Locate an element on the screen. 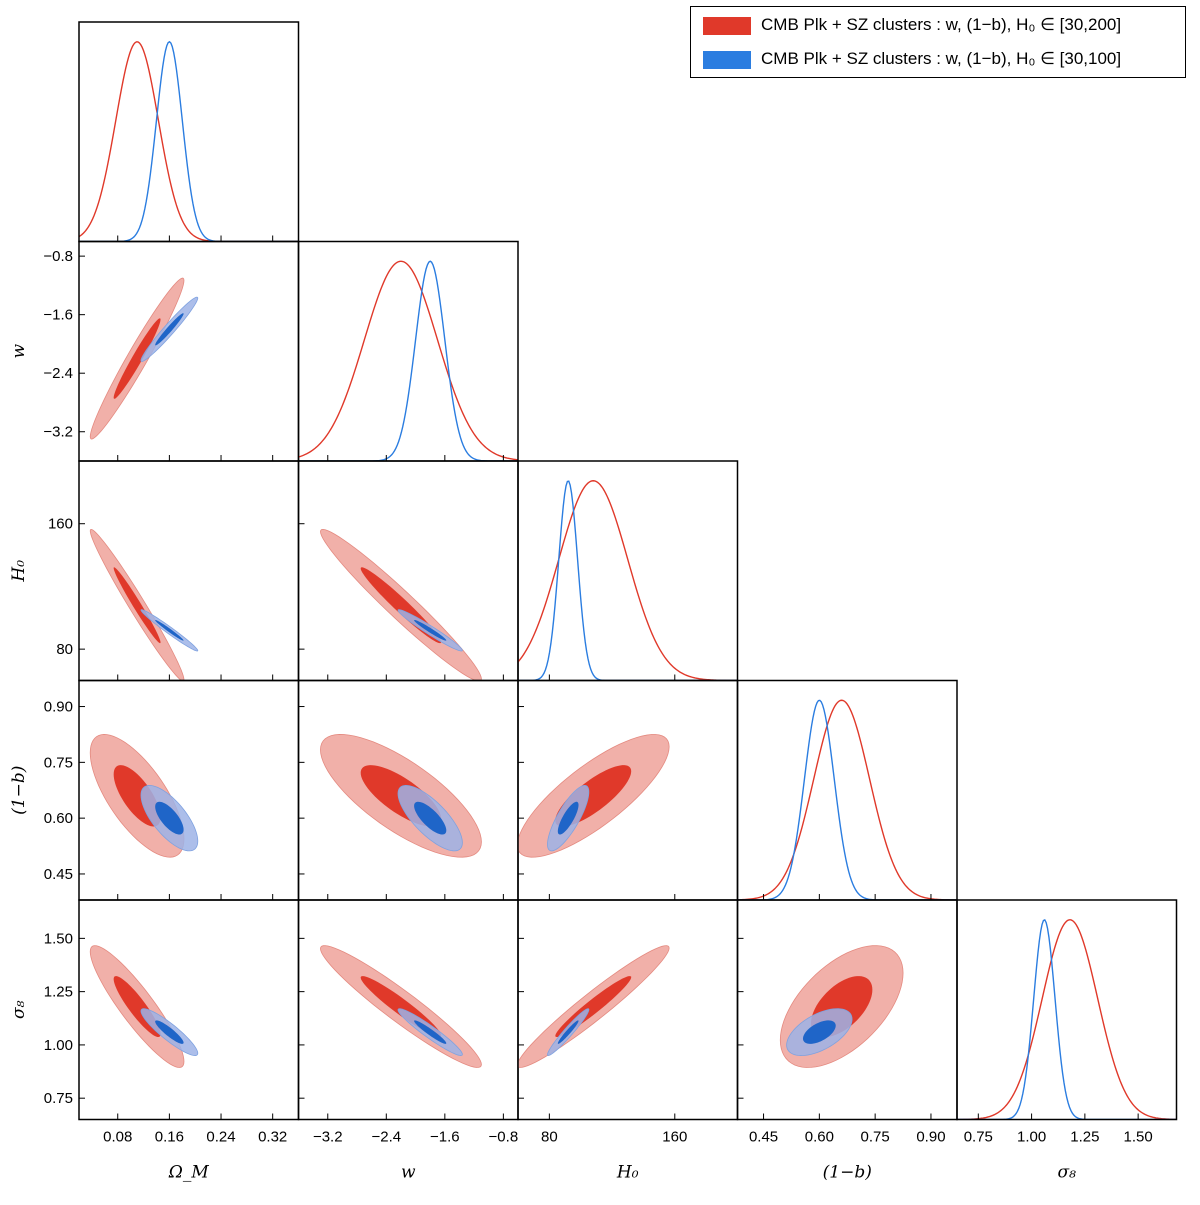 The image size is (1200, 1205). panel-h0-vs-h0 is located at coordinates (628, 580).